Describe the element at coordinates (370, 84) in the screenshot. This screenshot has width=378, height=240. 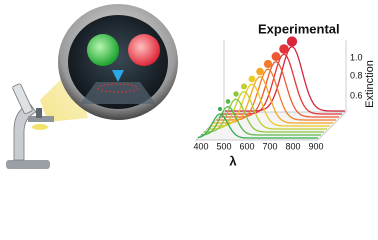
I see `y-axis-label: Extinction` at that location.